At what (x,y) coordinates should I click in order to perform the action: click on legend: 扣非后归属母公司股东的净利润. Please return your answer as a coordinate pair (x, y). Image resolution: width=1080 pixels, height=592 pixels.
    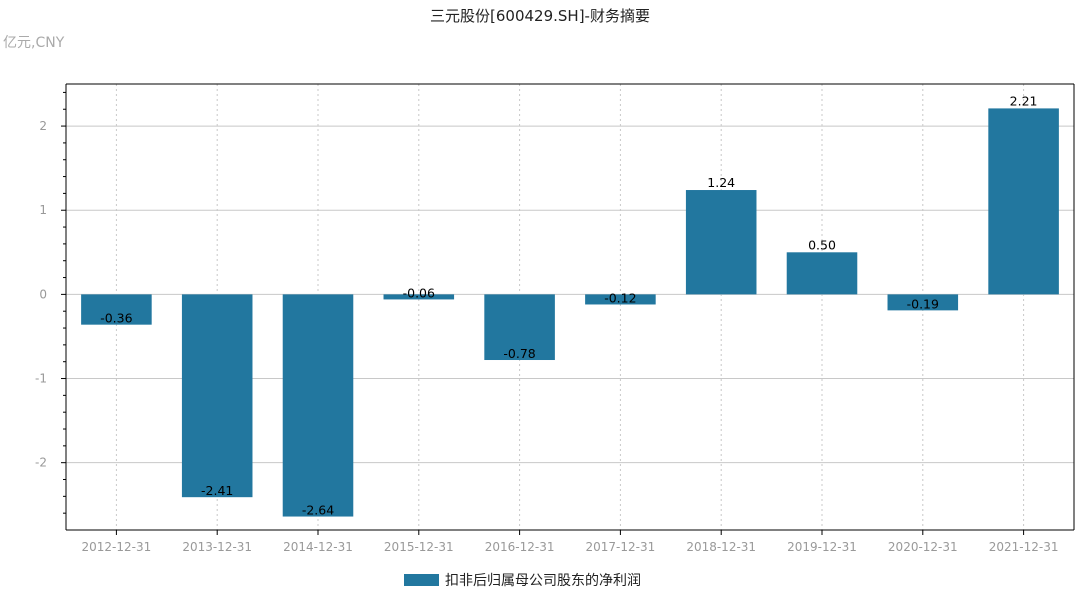
    Looking at the image, I should click on (522, 580).